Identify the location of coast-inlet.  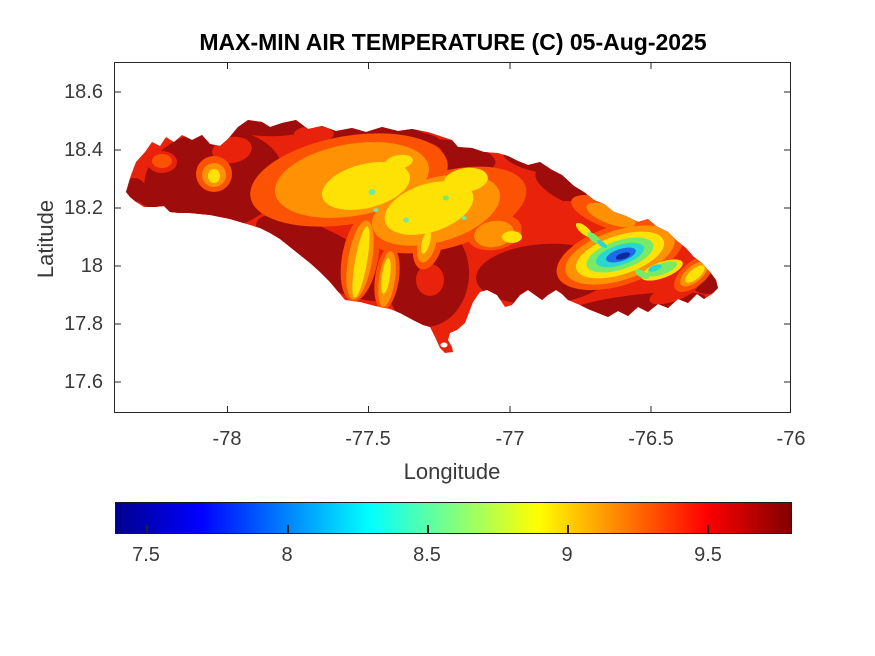
(444, 345).